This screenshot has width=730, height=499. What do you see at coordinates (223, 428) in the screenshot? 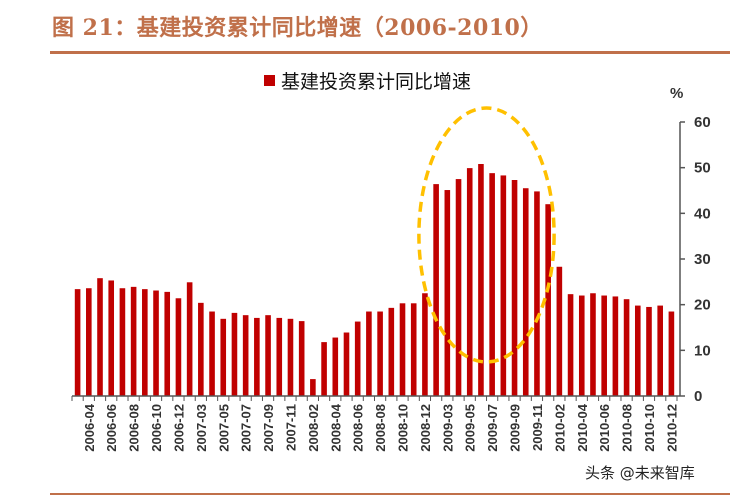
I see `x-tick-label: 2007-05` at bounding box center [223, 428].